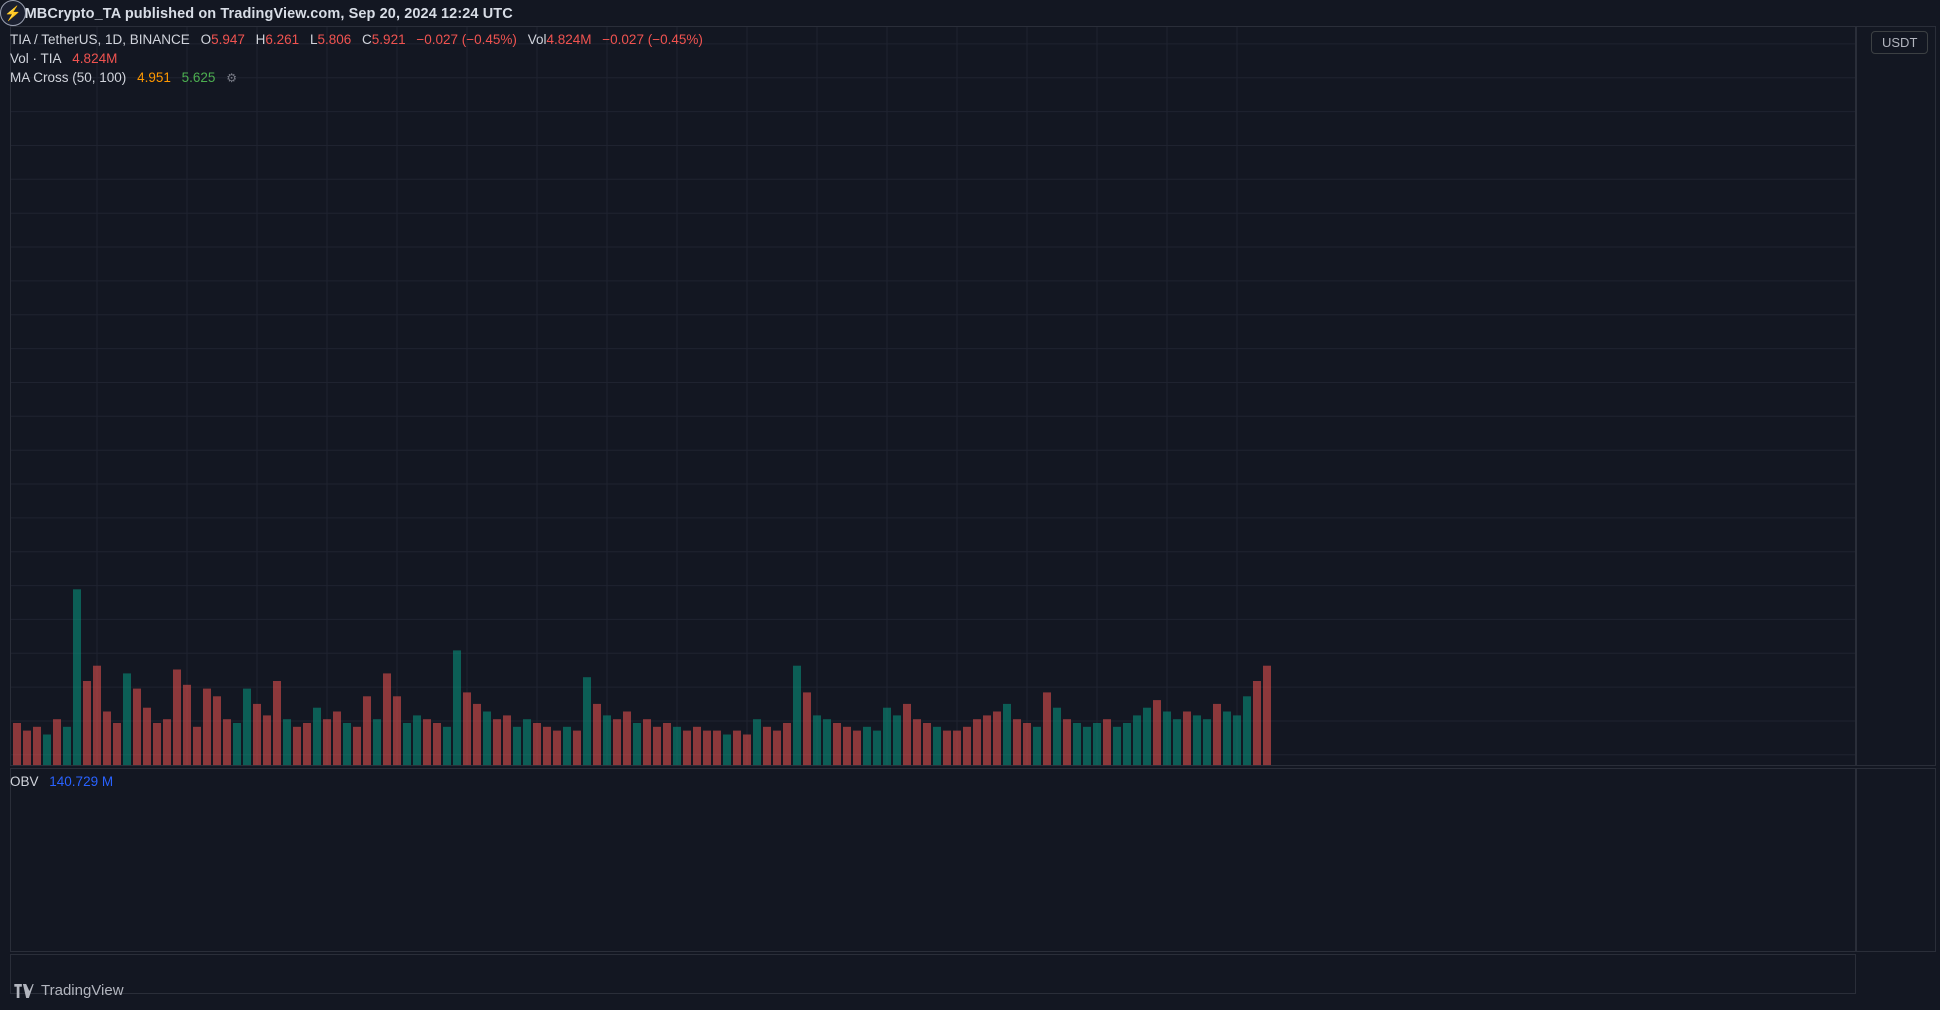 The width and height of the screenshot is (1940, 1010). Describe the element at coordinates (206, 39) in the screenshot. I see `ohlc-o-label: O` at that location.